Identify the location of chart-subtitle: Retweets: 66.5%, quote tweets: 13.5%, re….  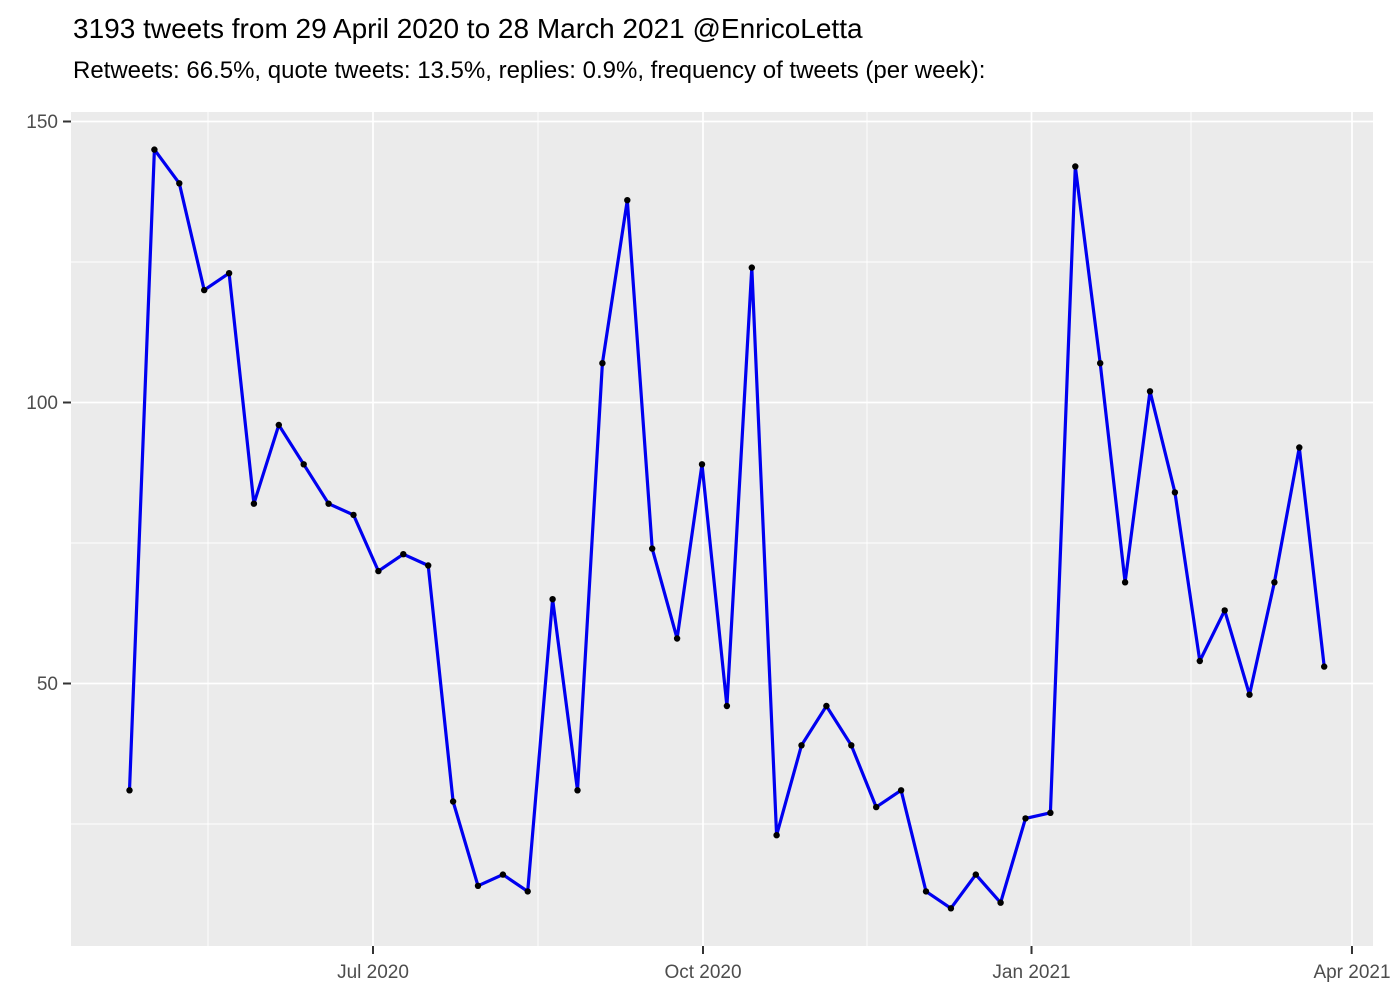
(529, 70).